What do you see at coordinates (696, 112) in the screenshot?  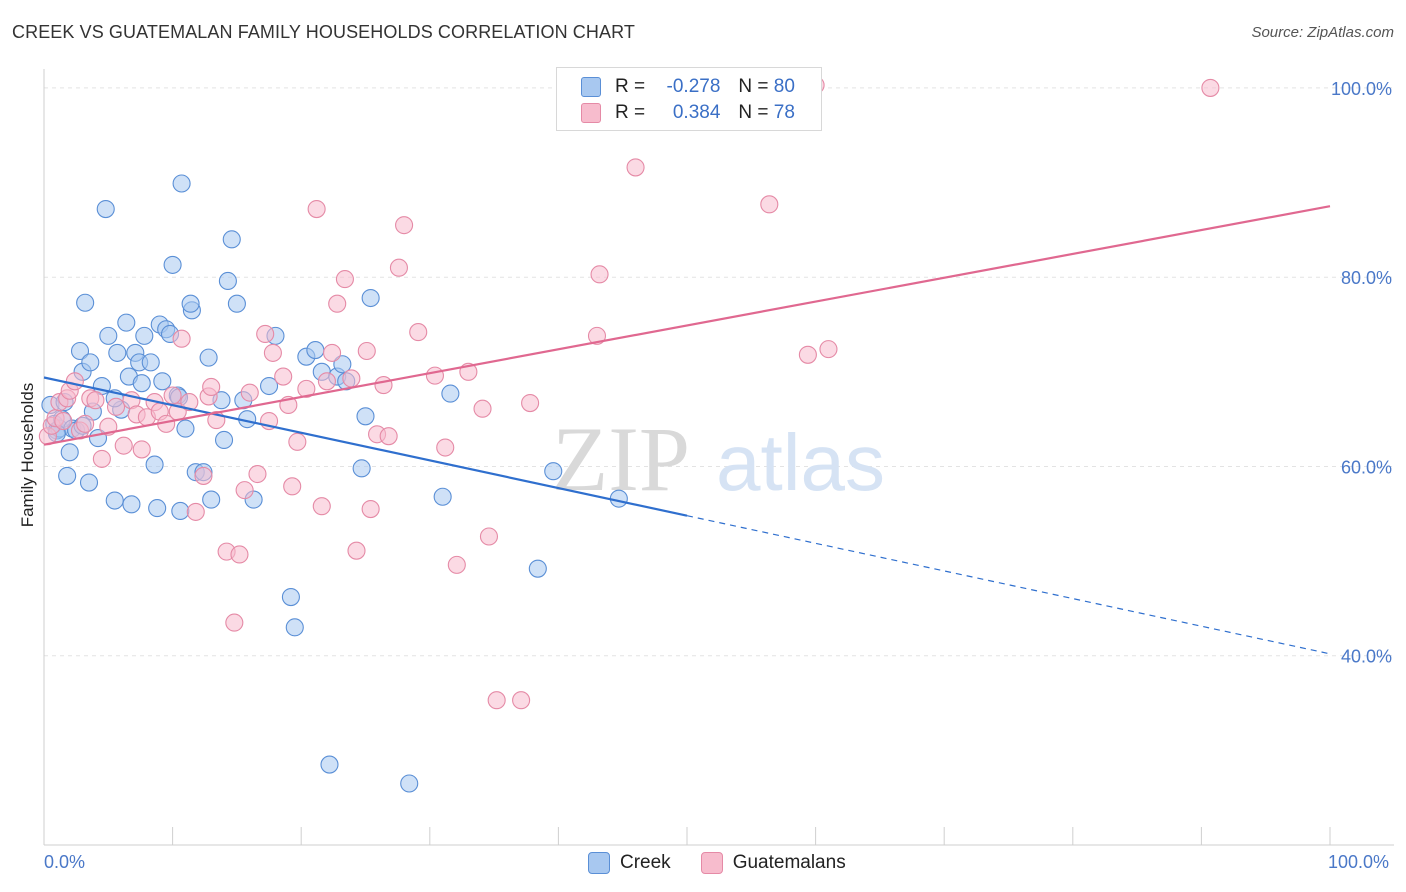 I see `guatemalans-r-value: 0.384` at bounding box center [696, 112].